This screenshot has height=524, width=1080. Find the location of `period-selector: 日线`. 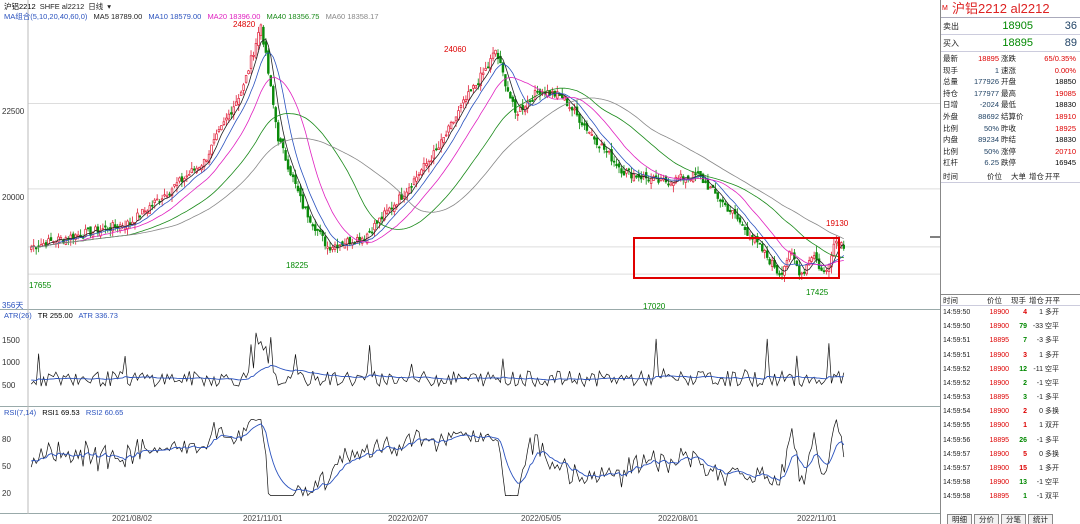

period-selector: 日线 is located at coordinates (96, 6).